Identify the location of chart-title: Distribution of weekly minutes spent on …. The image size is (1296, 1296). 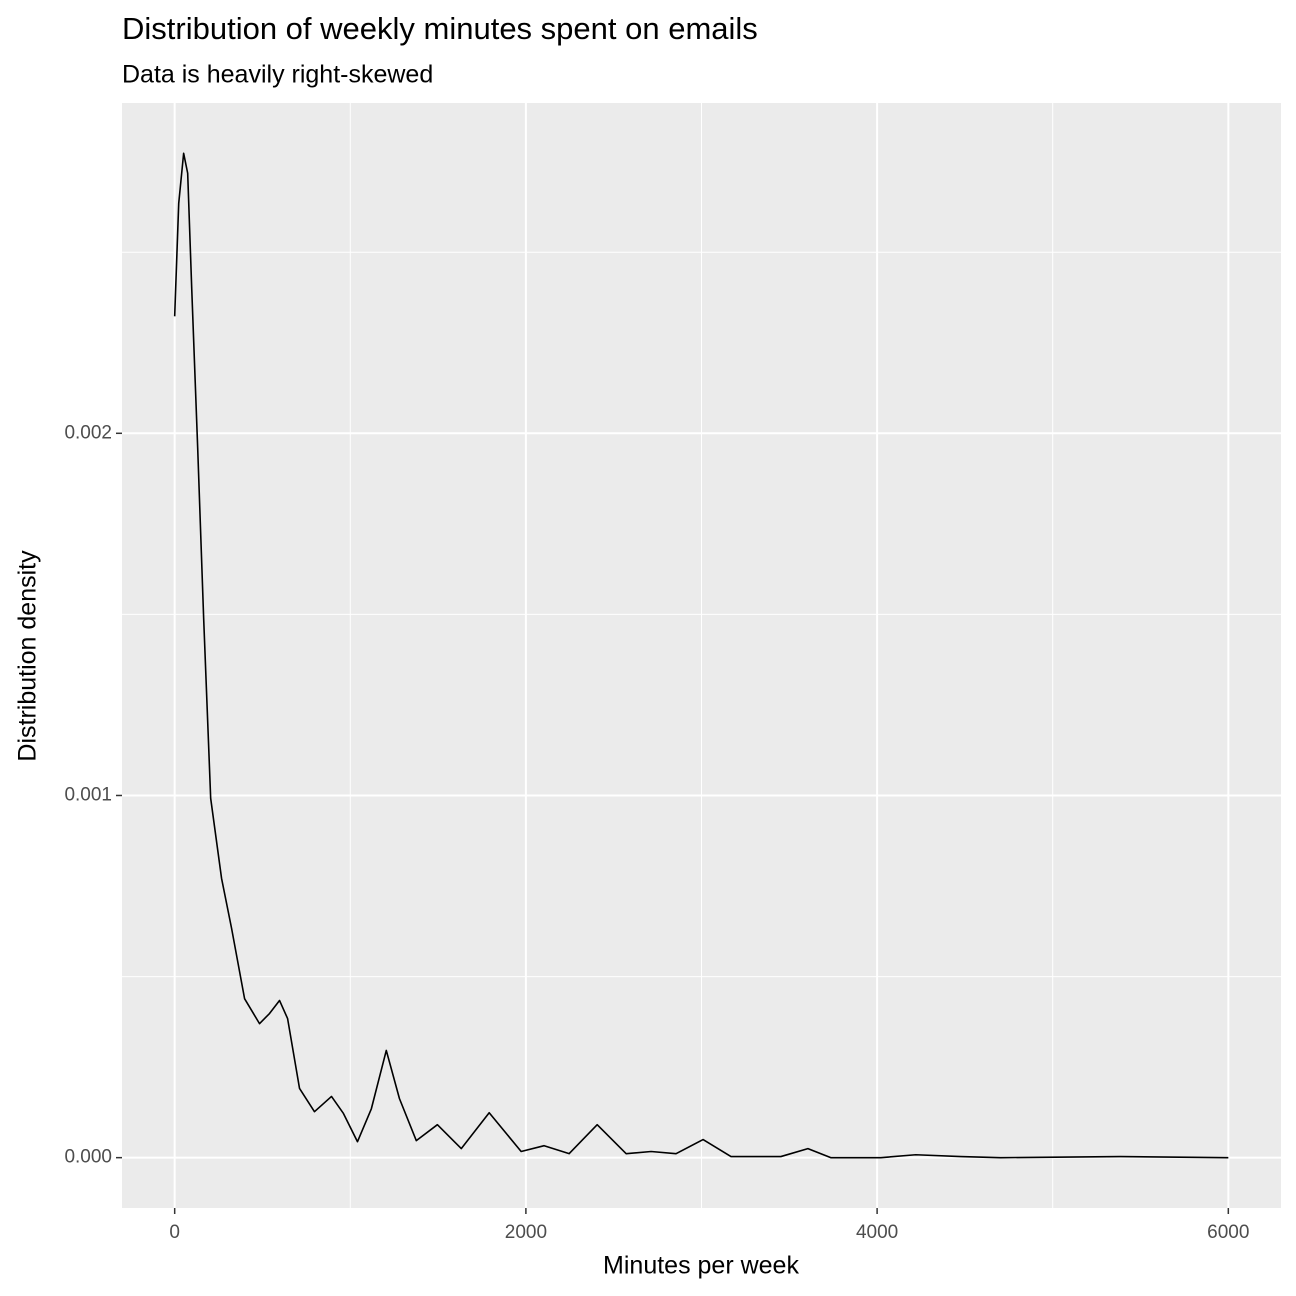
(440, 28).